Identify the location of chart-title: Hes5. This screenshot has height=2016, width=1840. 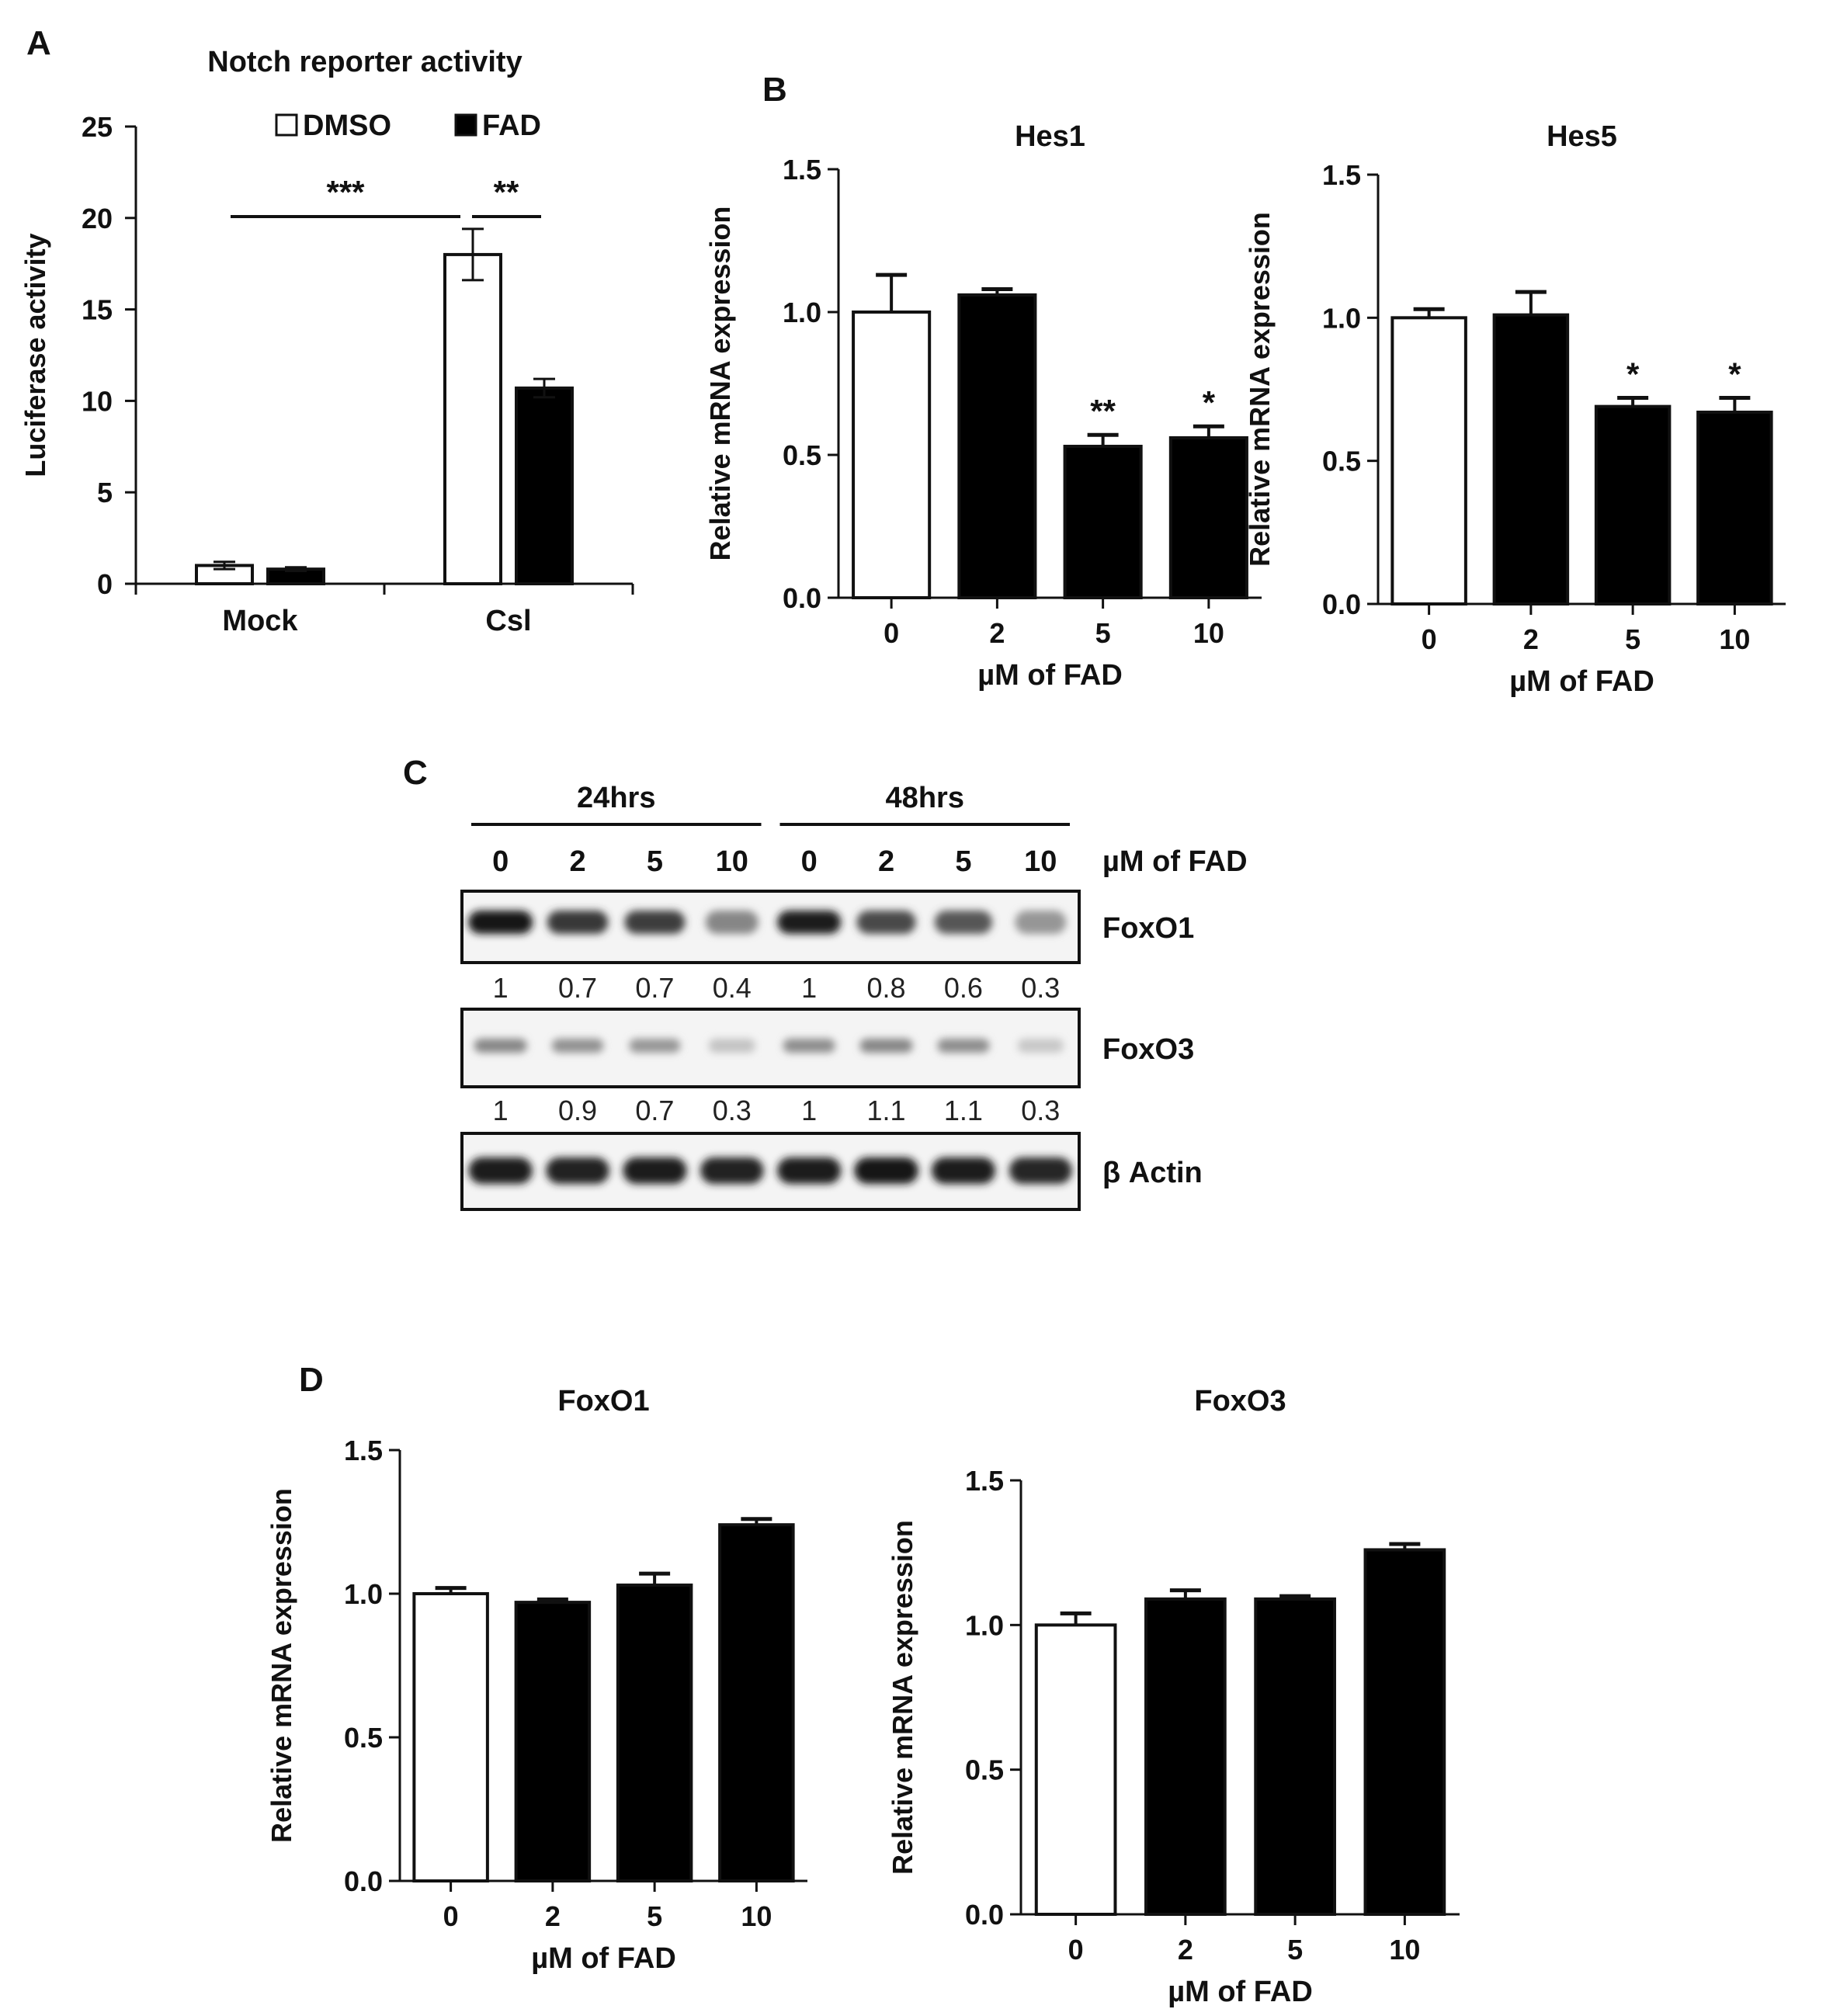
(1582, 136).